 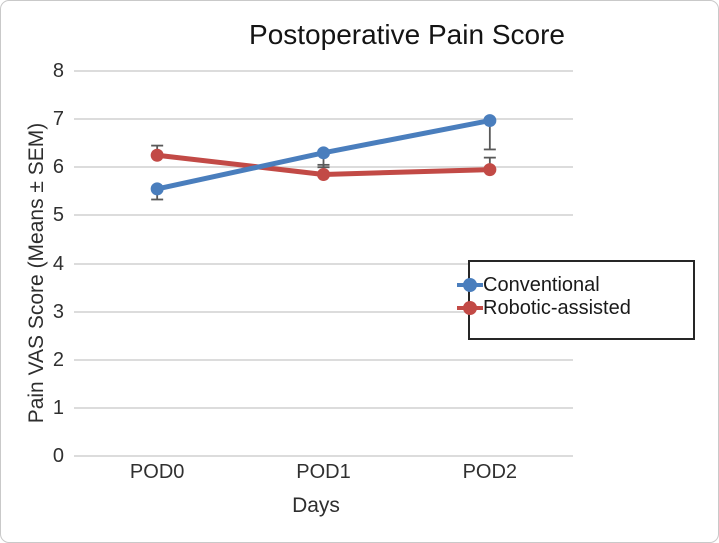 I want to click on legend-label-conventional: Conventional, so click(x=541, y=285).